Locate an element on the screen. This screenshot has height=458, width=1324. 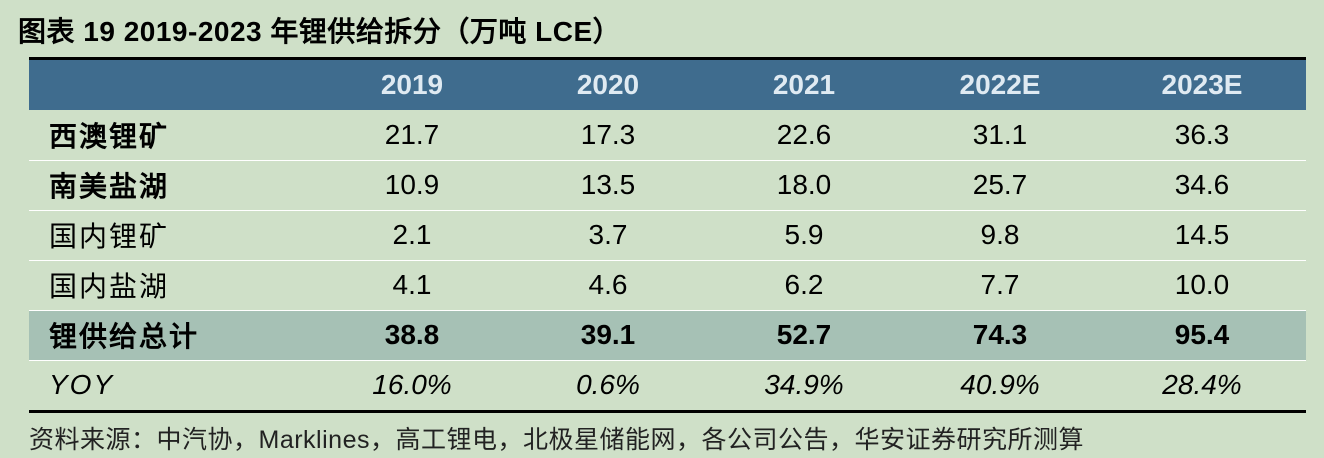
figure-title: 图表 19 2019-2023 年锂供给拆分（万吨 LCE） is located at coordinates (320, 31).